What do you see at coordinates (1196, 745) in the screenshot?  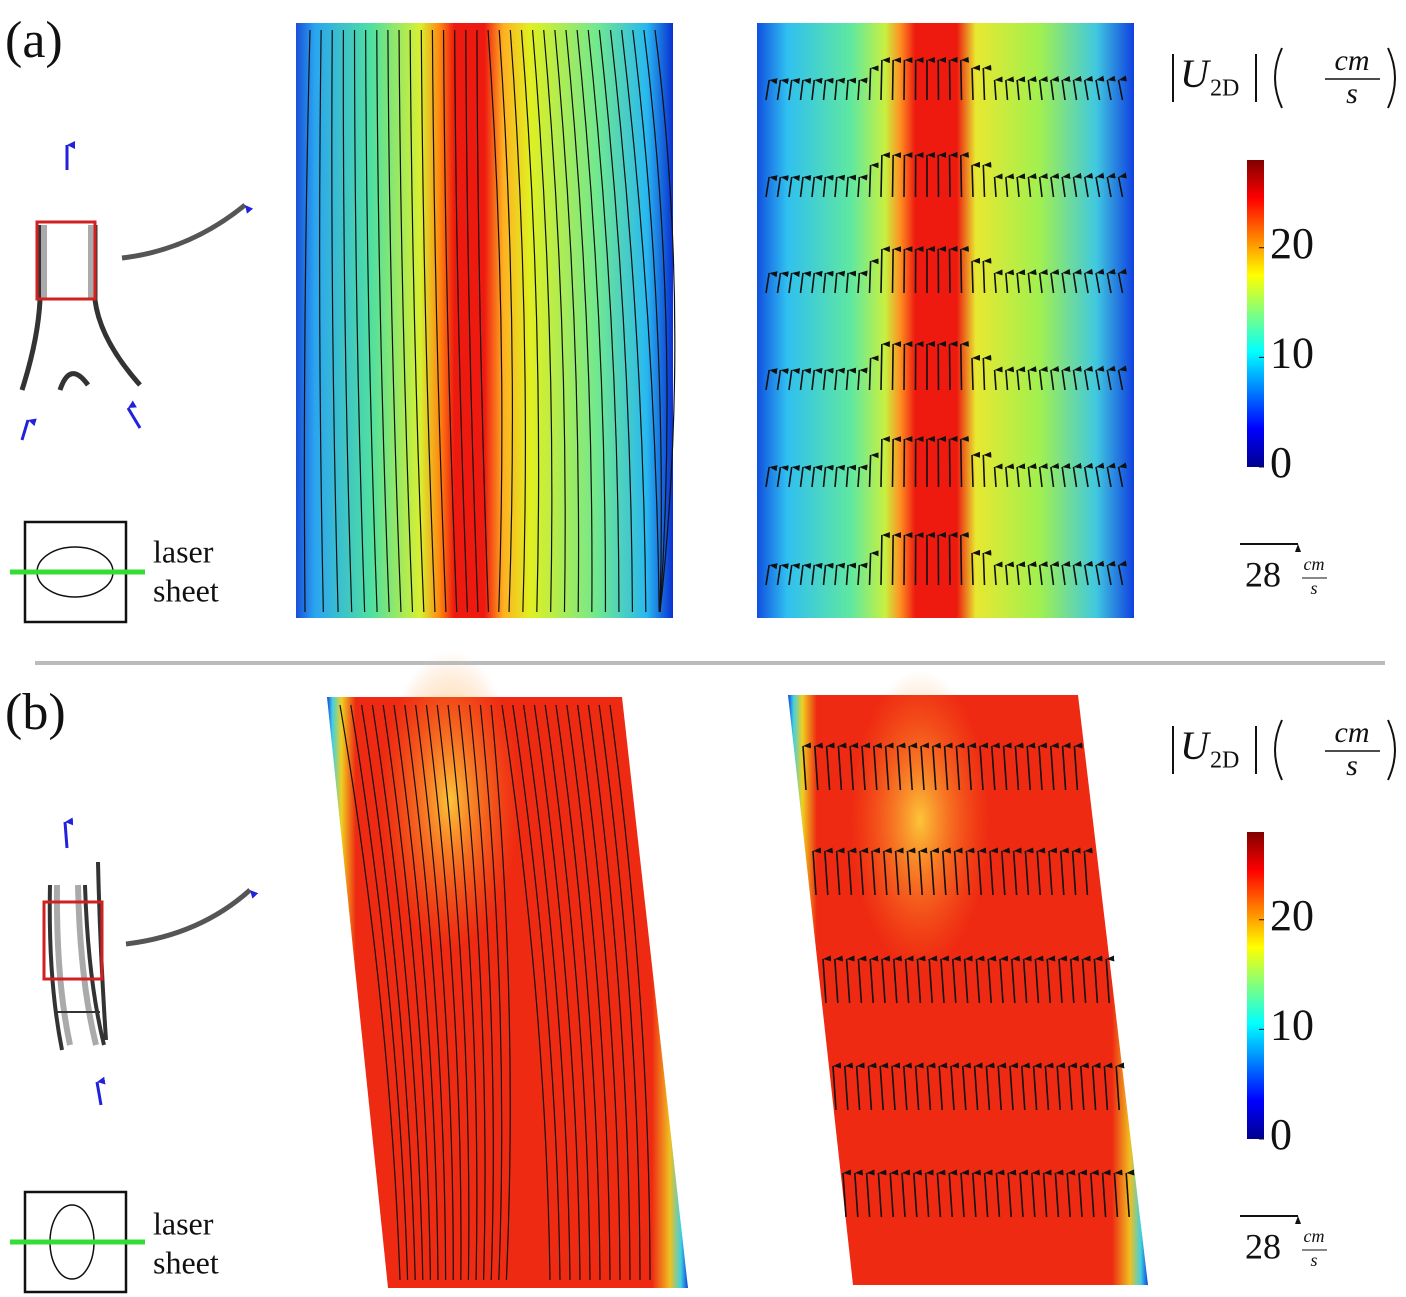 I see `cb-symbol: U` at bounding box center [1196, 745].